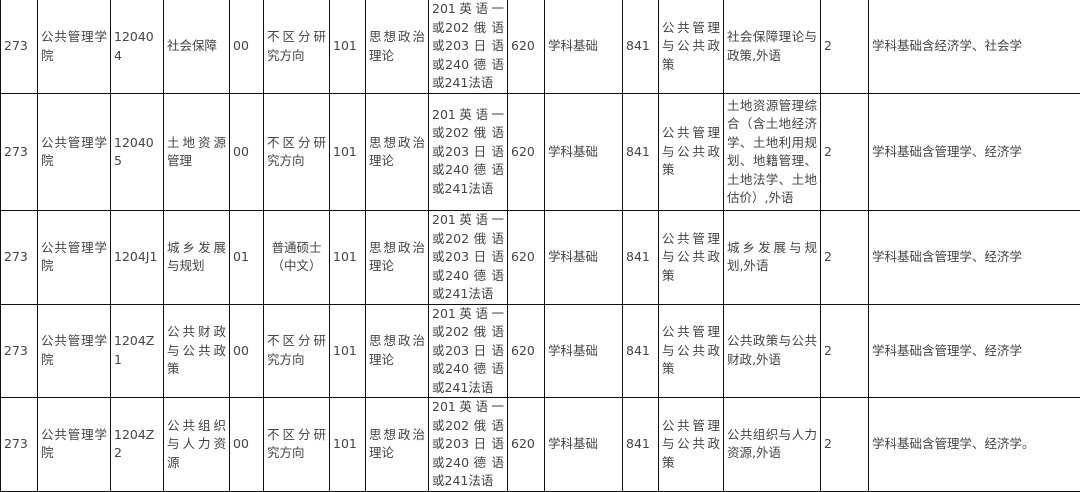 Image resolution: width=1080 pixels, height=492 pixels. What do you see at coordinates (137, 152) in the screenshot?
I see `cell-major-code: 120405` at bounding box center [137, 152].